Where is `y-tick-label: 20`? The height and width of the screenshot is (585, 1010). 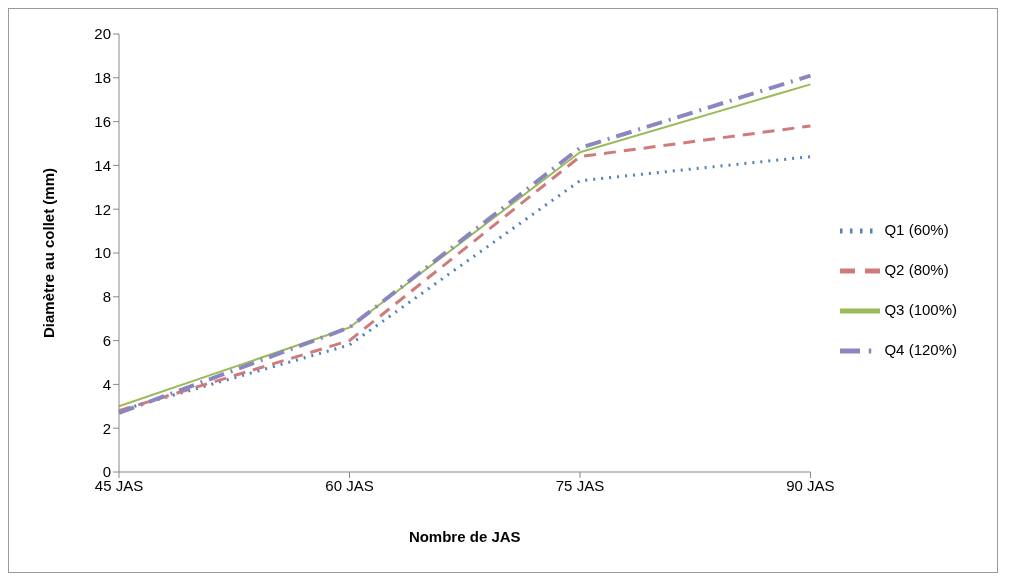
y-tick-label: 20 is located at coordinates (102, 34).